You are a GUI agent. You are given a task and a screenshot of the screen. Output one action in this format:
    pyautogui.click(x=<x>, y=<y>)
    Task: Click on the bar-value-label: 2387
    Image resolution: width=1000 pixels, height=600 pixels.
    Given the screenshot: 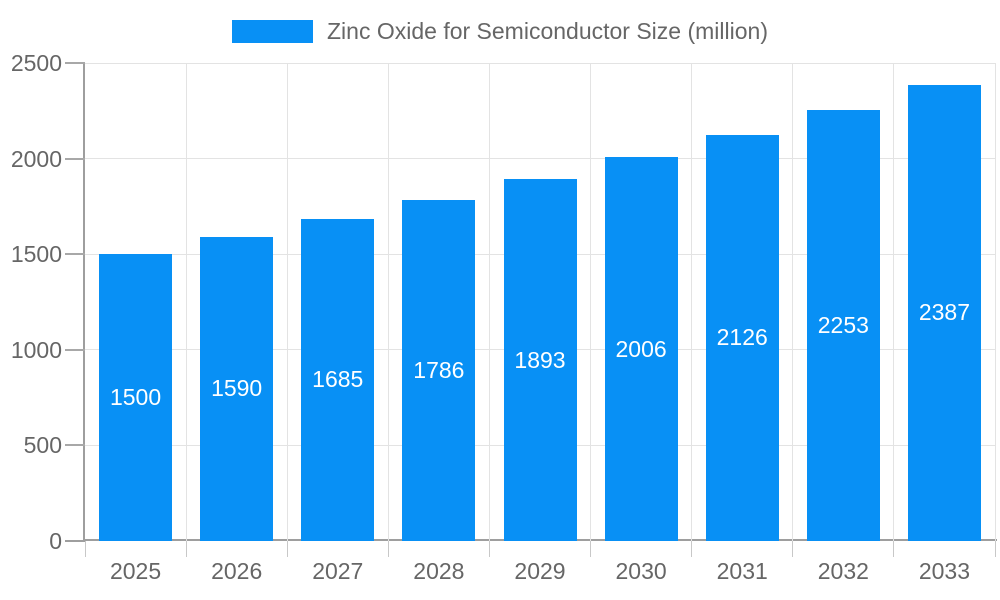 What is the action you would take?
    pyautogui.click(x=944, y=312)
    